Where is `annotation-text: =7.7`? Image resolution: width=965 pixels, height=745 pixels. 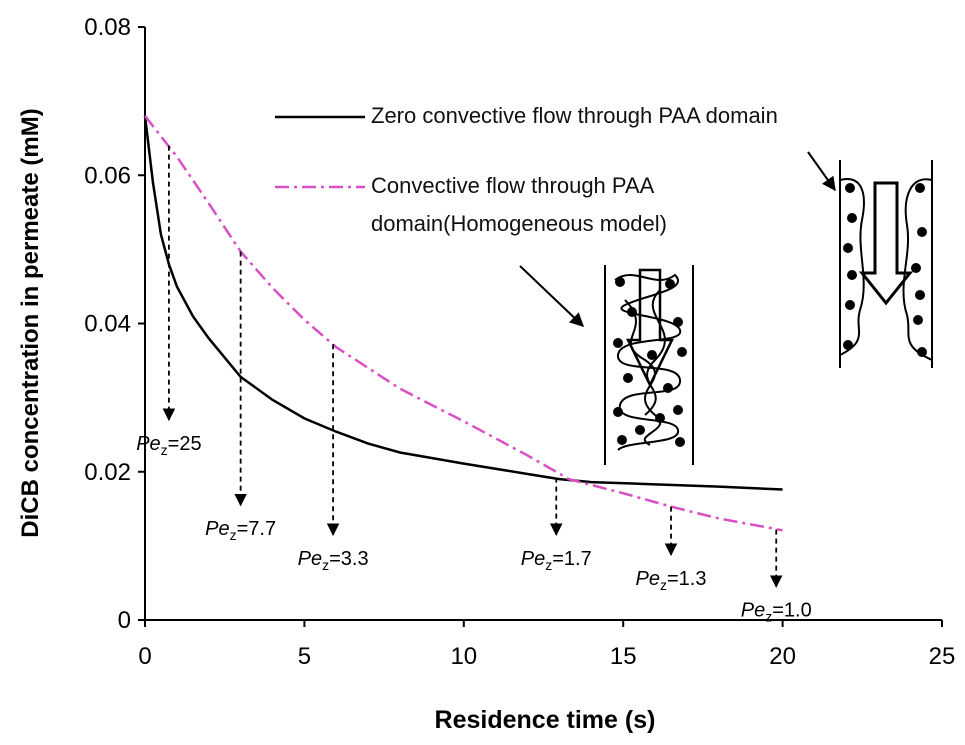 annotation-text: =7.7 is located at coordinates (256, 529).